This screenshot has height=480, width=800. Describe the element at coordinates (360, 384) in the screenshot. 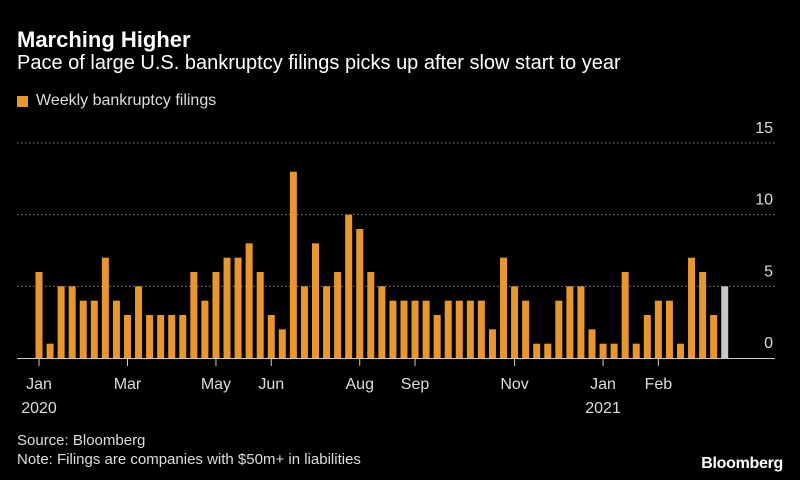

I see `x-tick-label: Aug` at that location.